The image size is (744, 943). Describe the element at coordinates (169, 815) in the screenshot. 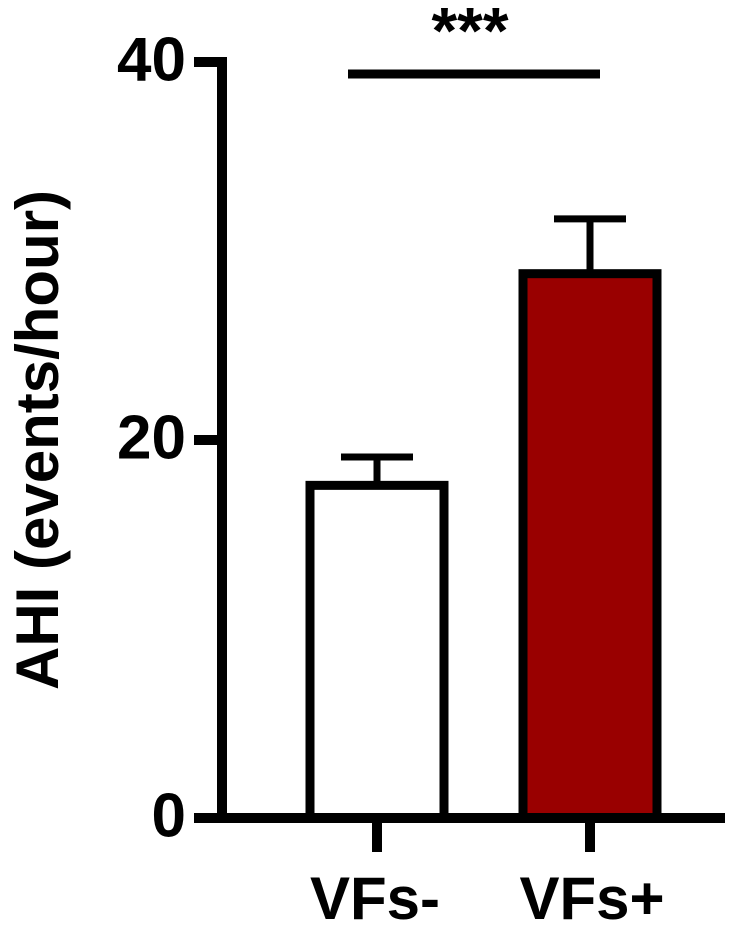

I see `y-tick-label: 0` at that location.